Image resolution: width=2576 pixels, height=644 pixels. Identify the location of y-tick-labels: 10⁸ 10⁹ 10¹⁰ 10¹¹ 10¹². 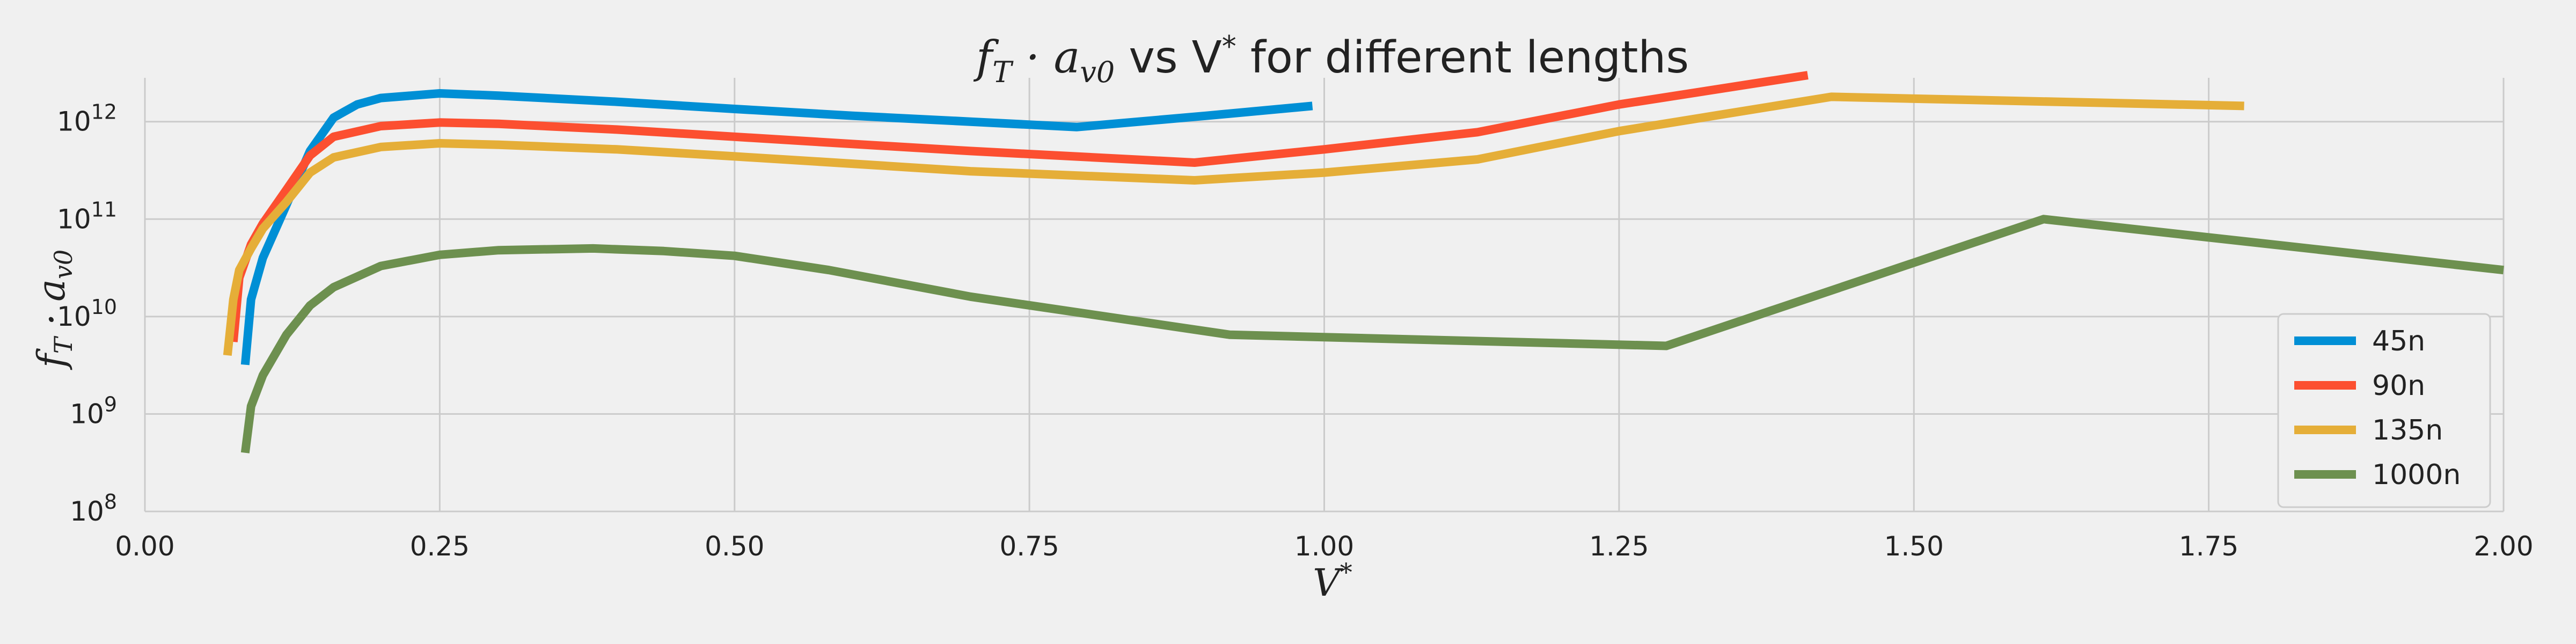
(87, 313).